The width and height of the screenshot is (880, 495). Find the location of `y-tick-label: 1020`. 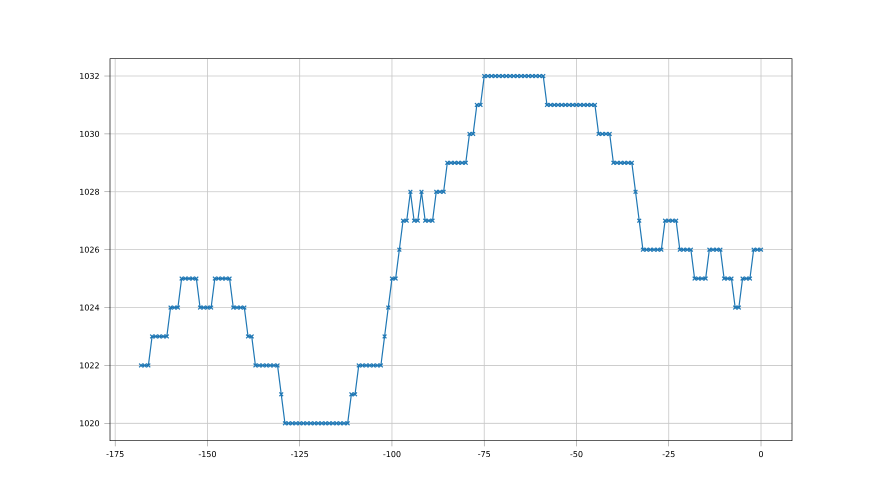

y-tick-label: 1020 is located at coordinates (90, 423).